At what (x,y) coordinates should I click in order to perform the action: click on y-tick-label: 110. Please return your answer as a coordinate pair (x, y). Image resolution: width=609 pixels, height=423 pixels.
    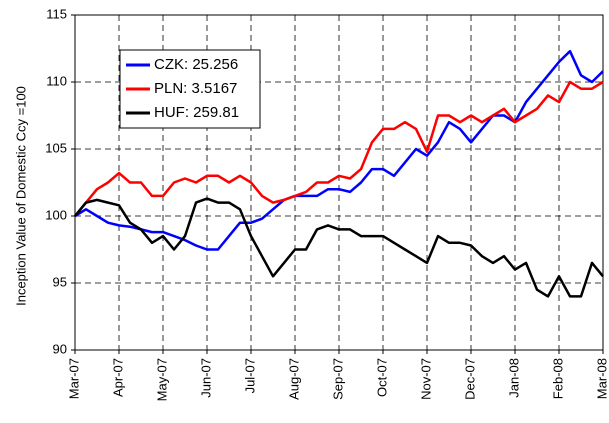
    Looking at the image, I should click on (56, 80).